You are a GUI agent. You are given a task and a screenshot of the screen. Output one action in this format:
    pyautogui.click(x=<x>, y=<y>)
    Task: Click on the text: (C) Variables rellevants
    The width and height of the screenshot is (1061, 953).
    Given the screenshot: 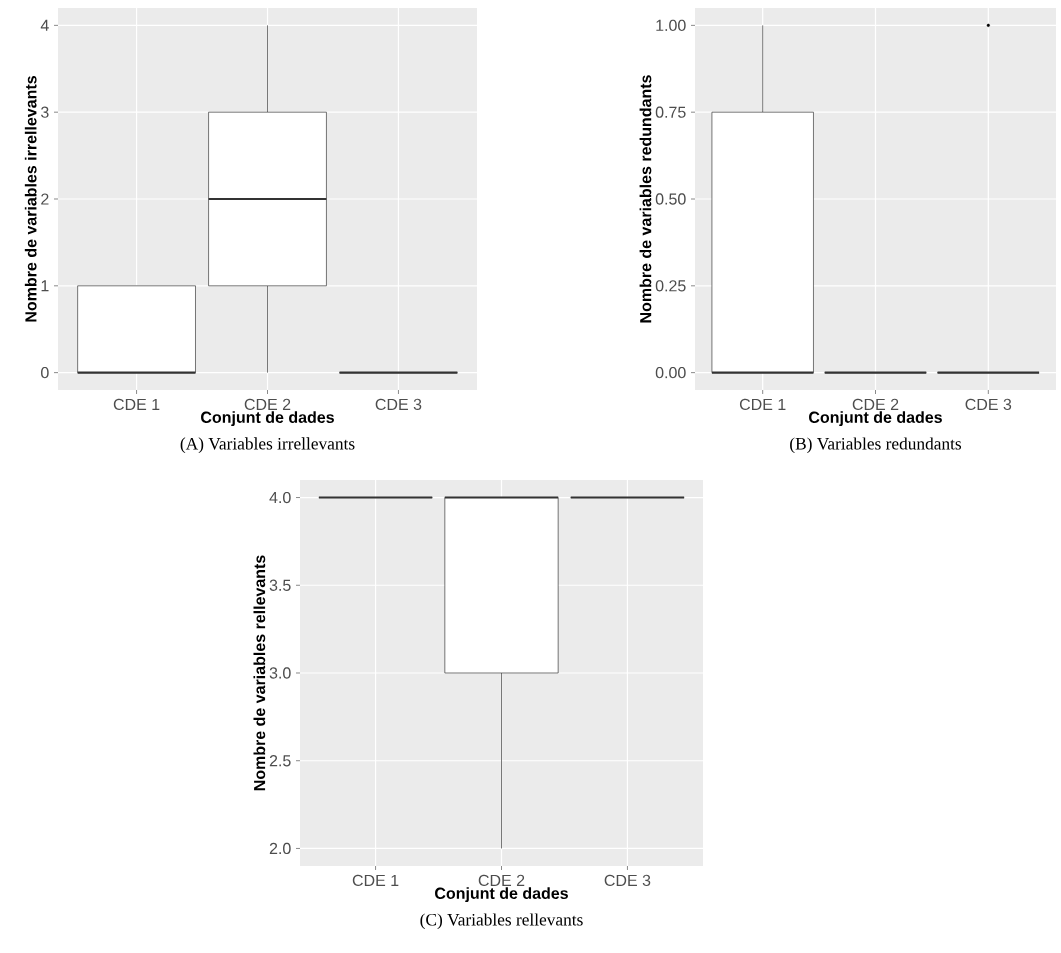 What is the action you would take?
    pyautogui.click(x=501, y=921)
    